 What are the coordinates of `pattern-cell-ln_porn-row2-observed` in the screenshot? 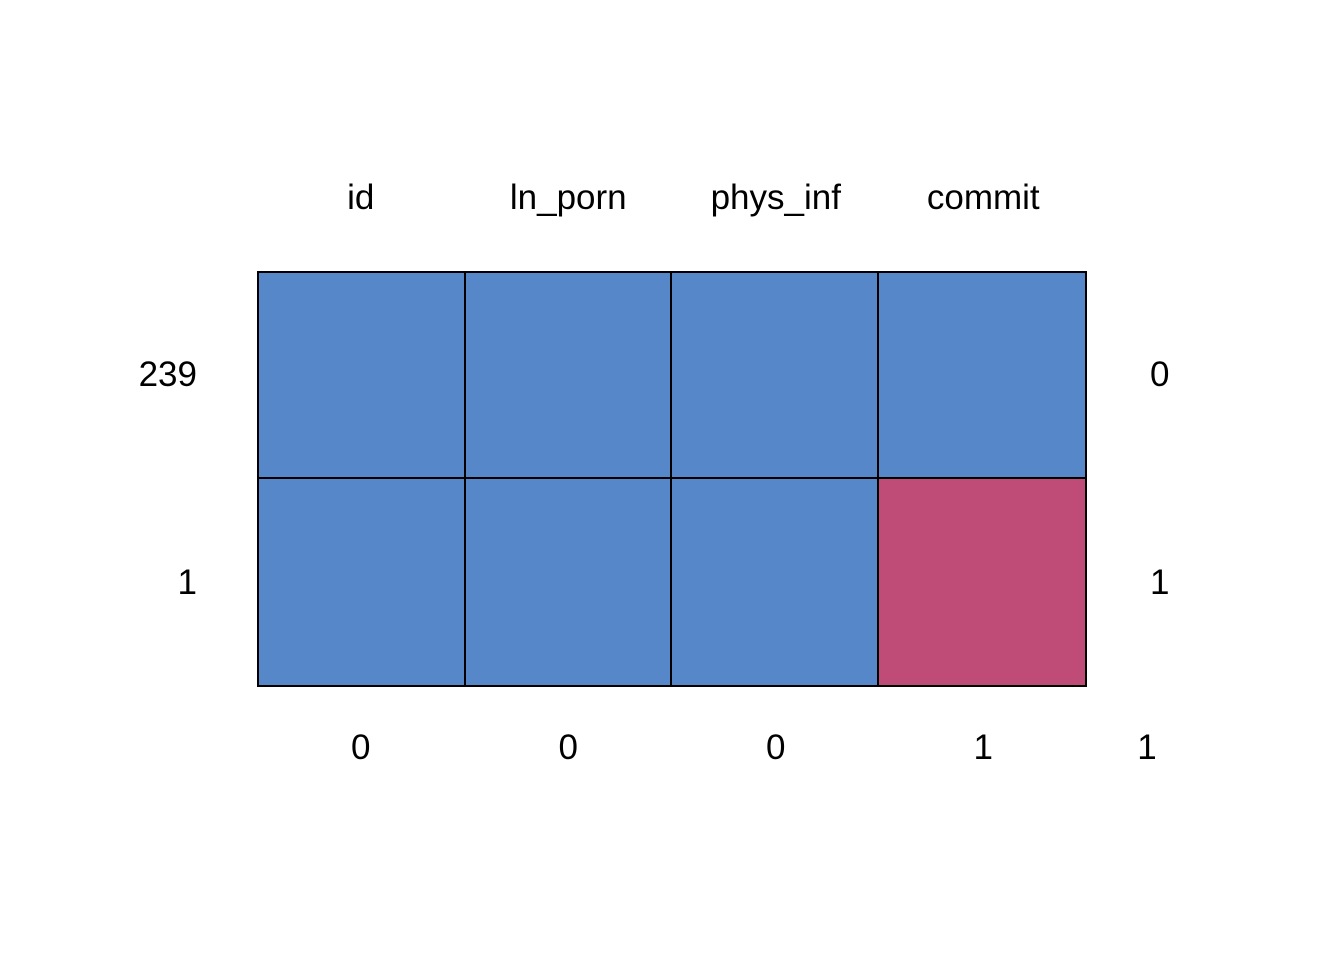 It's located at (568, 582).